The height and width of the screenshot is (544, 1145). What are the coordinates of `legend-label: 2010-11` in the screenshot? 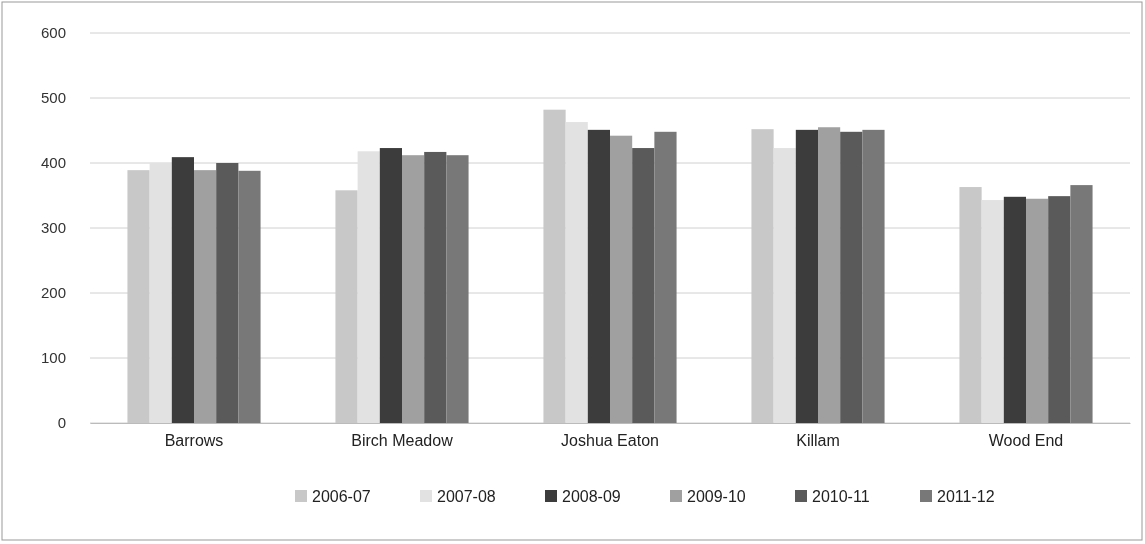 It's located at (841, 496).